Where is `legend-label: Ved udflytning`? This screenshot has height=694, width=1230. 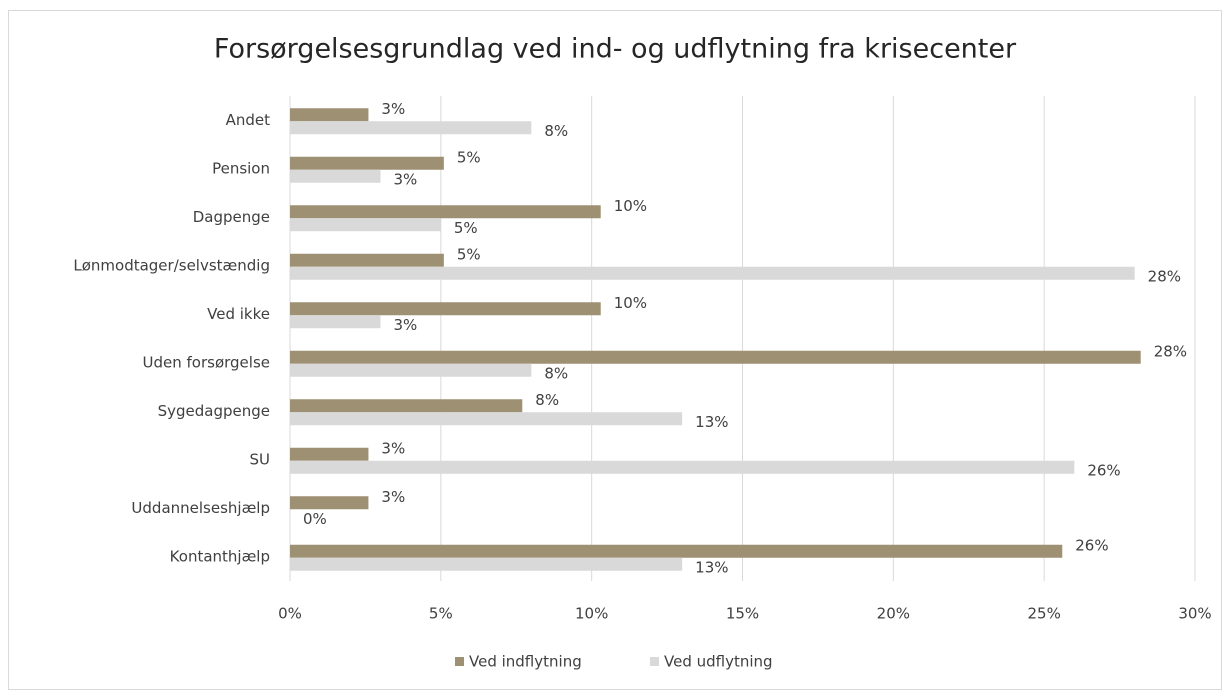 legend-label: Ved udflytning is located at coordinates (718, 662).